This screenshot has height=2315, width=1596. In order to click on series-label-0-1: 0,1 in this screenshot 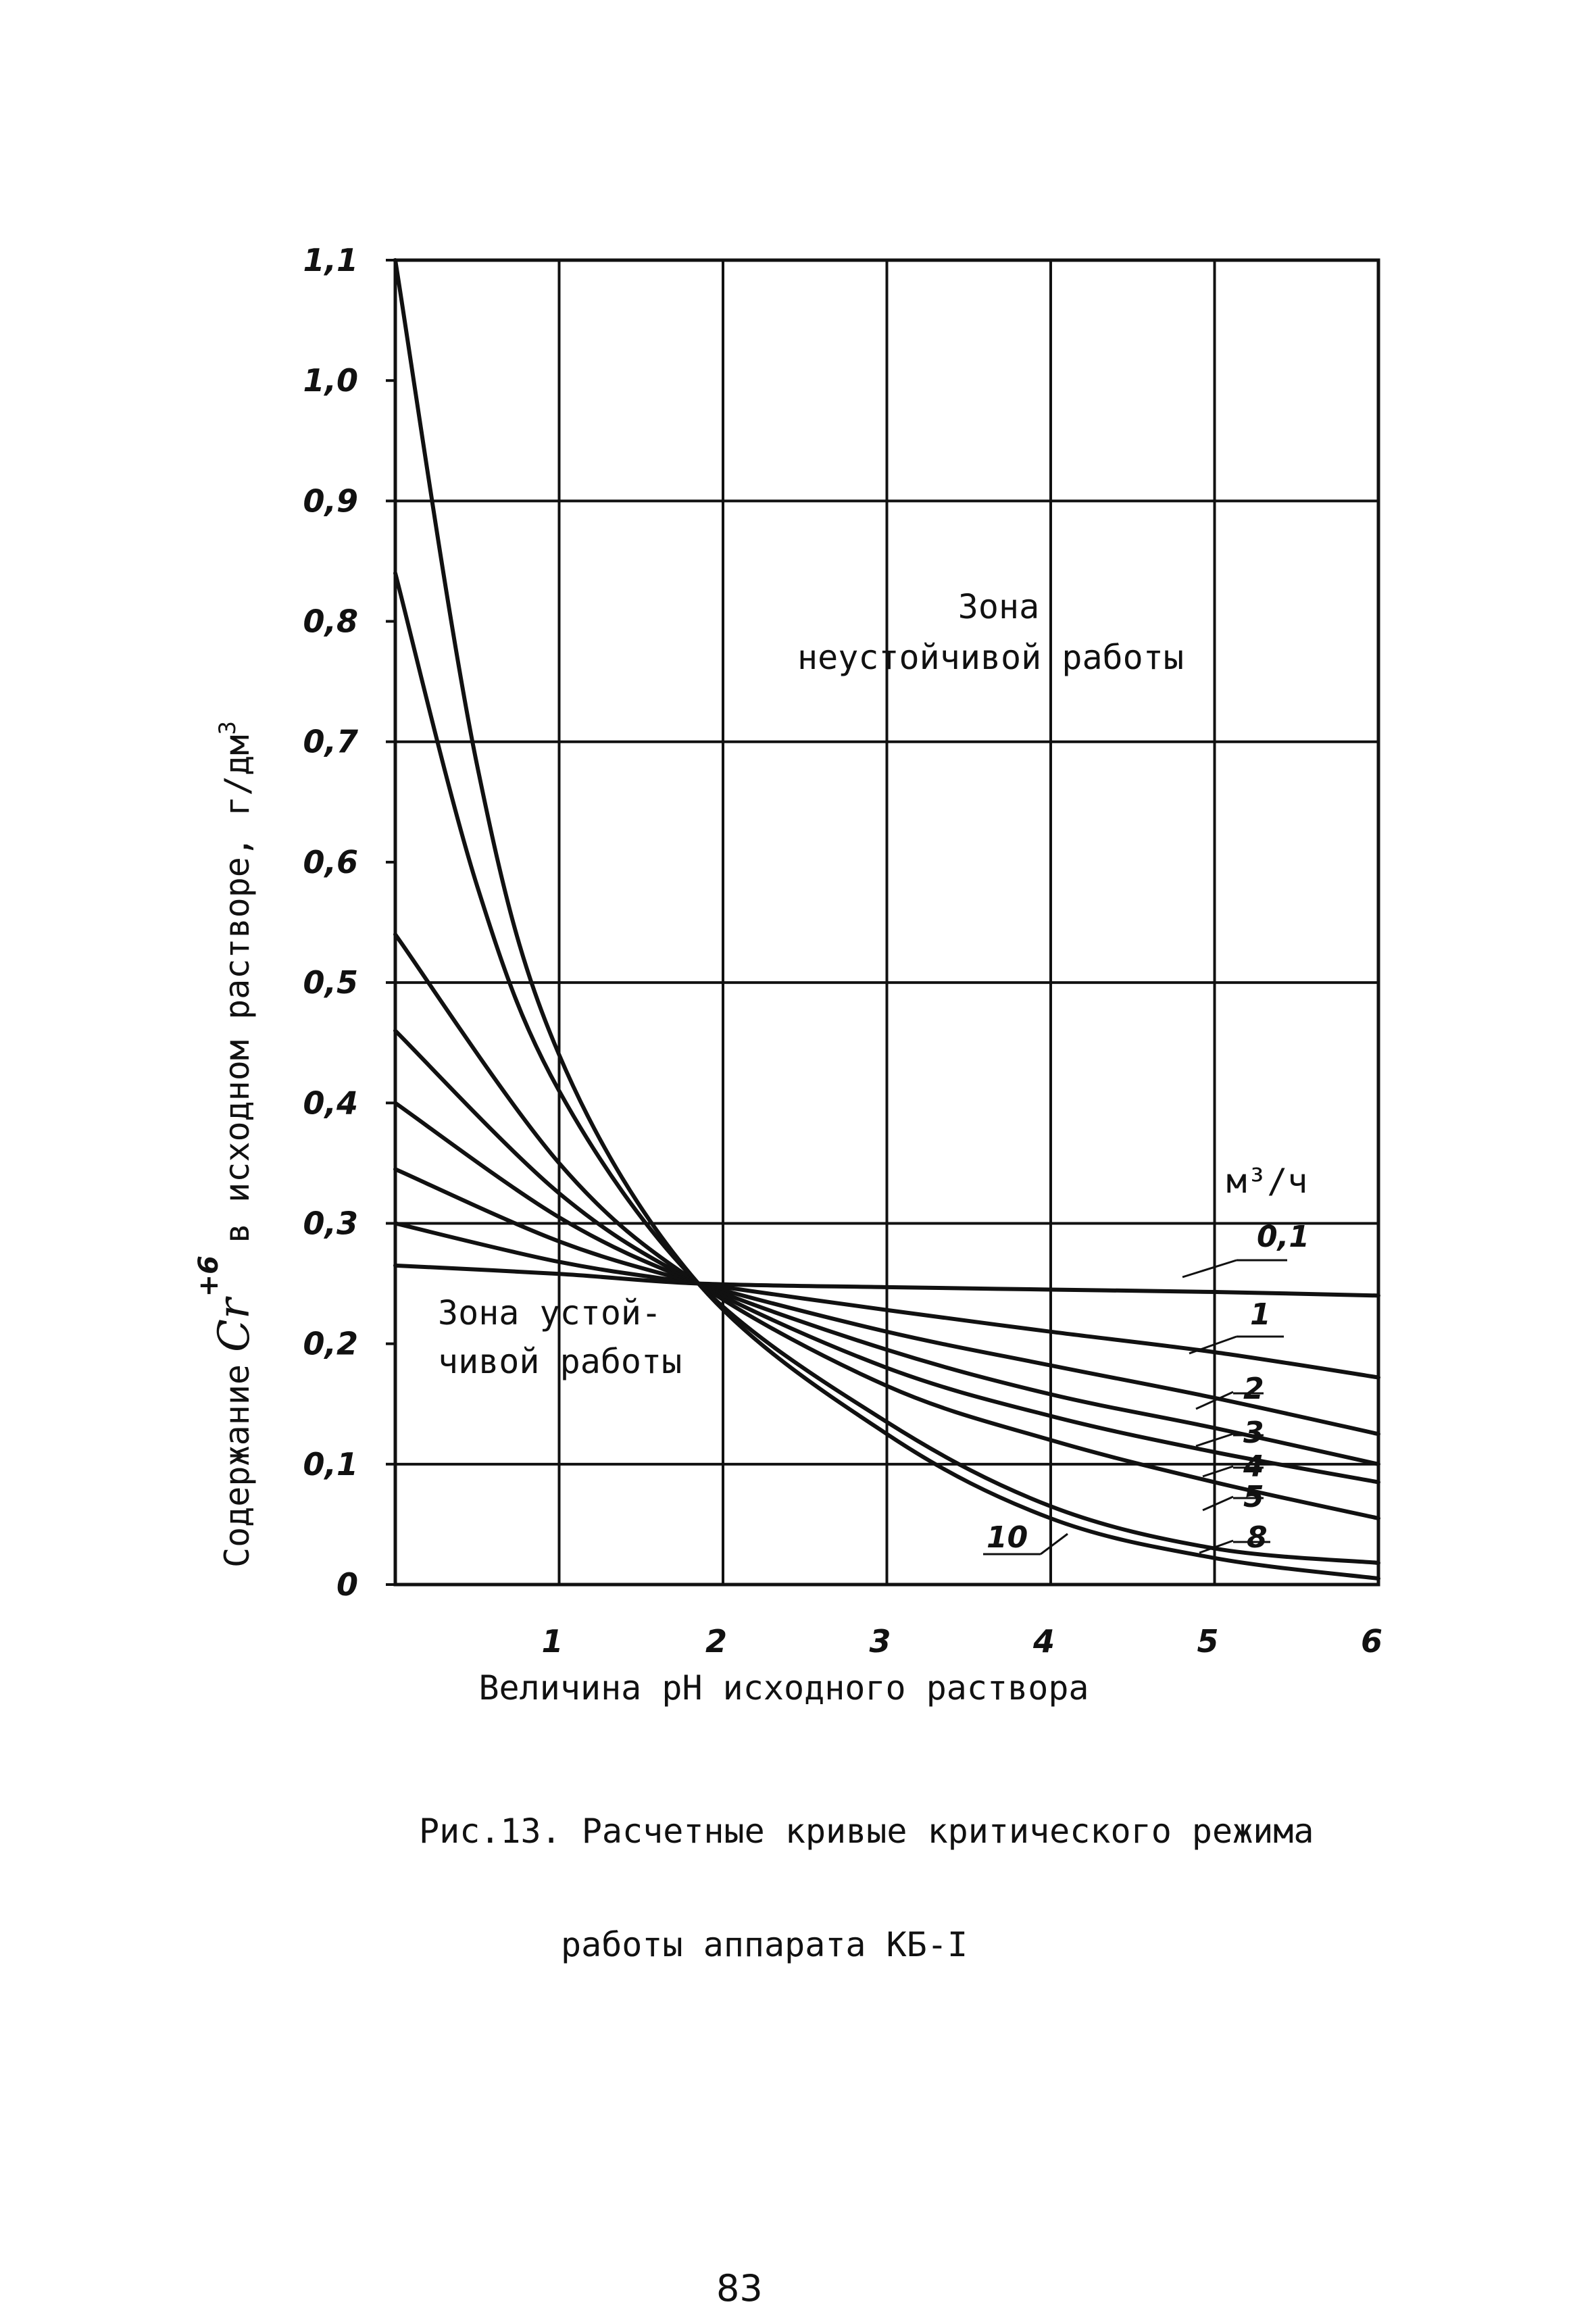, I will do `click(1283, 1237)`.